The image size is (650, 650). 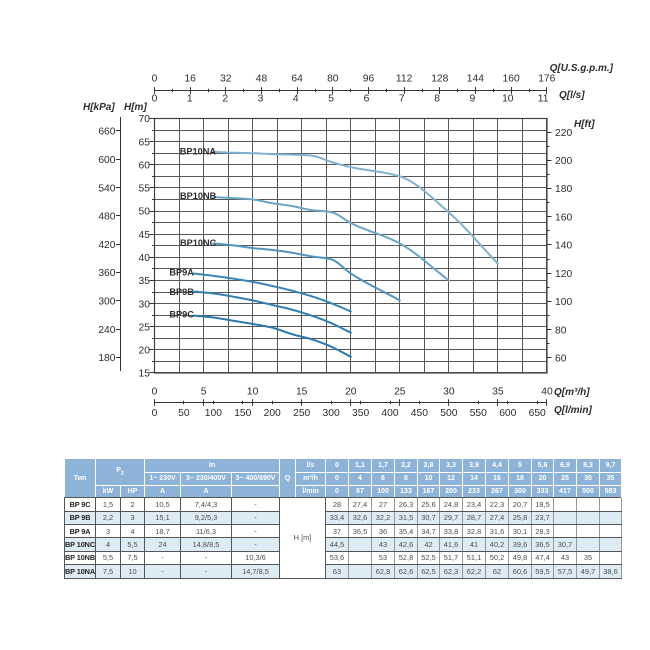 What do you see at coordinates (262, 78) in the screenshot?
I see `svg-text: 48` at bounding box center [262, 78].